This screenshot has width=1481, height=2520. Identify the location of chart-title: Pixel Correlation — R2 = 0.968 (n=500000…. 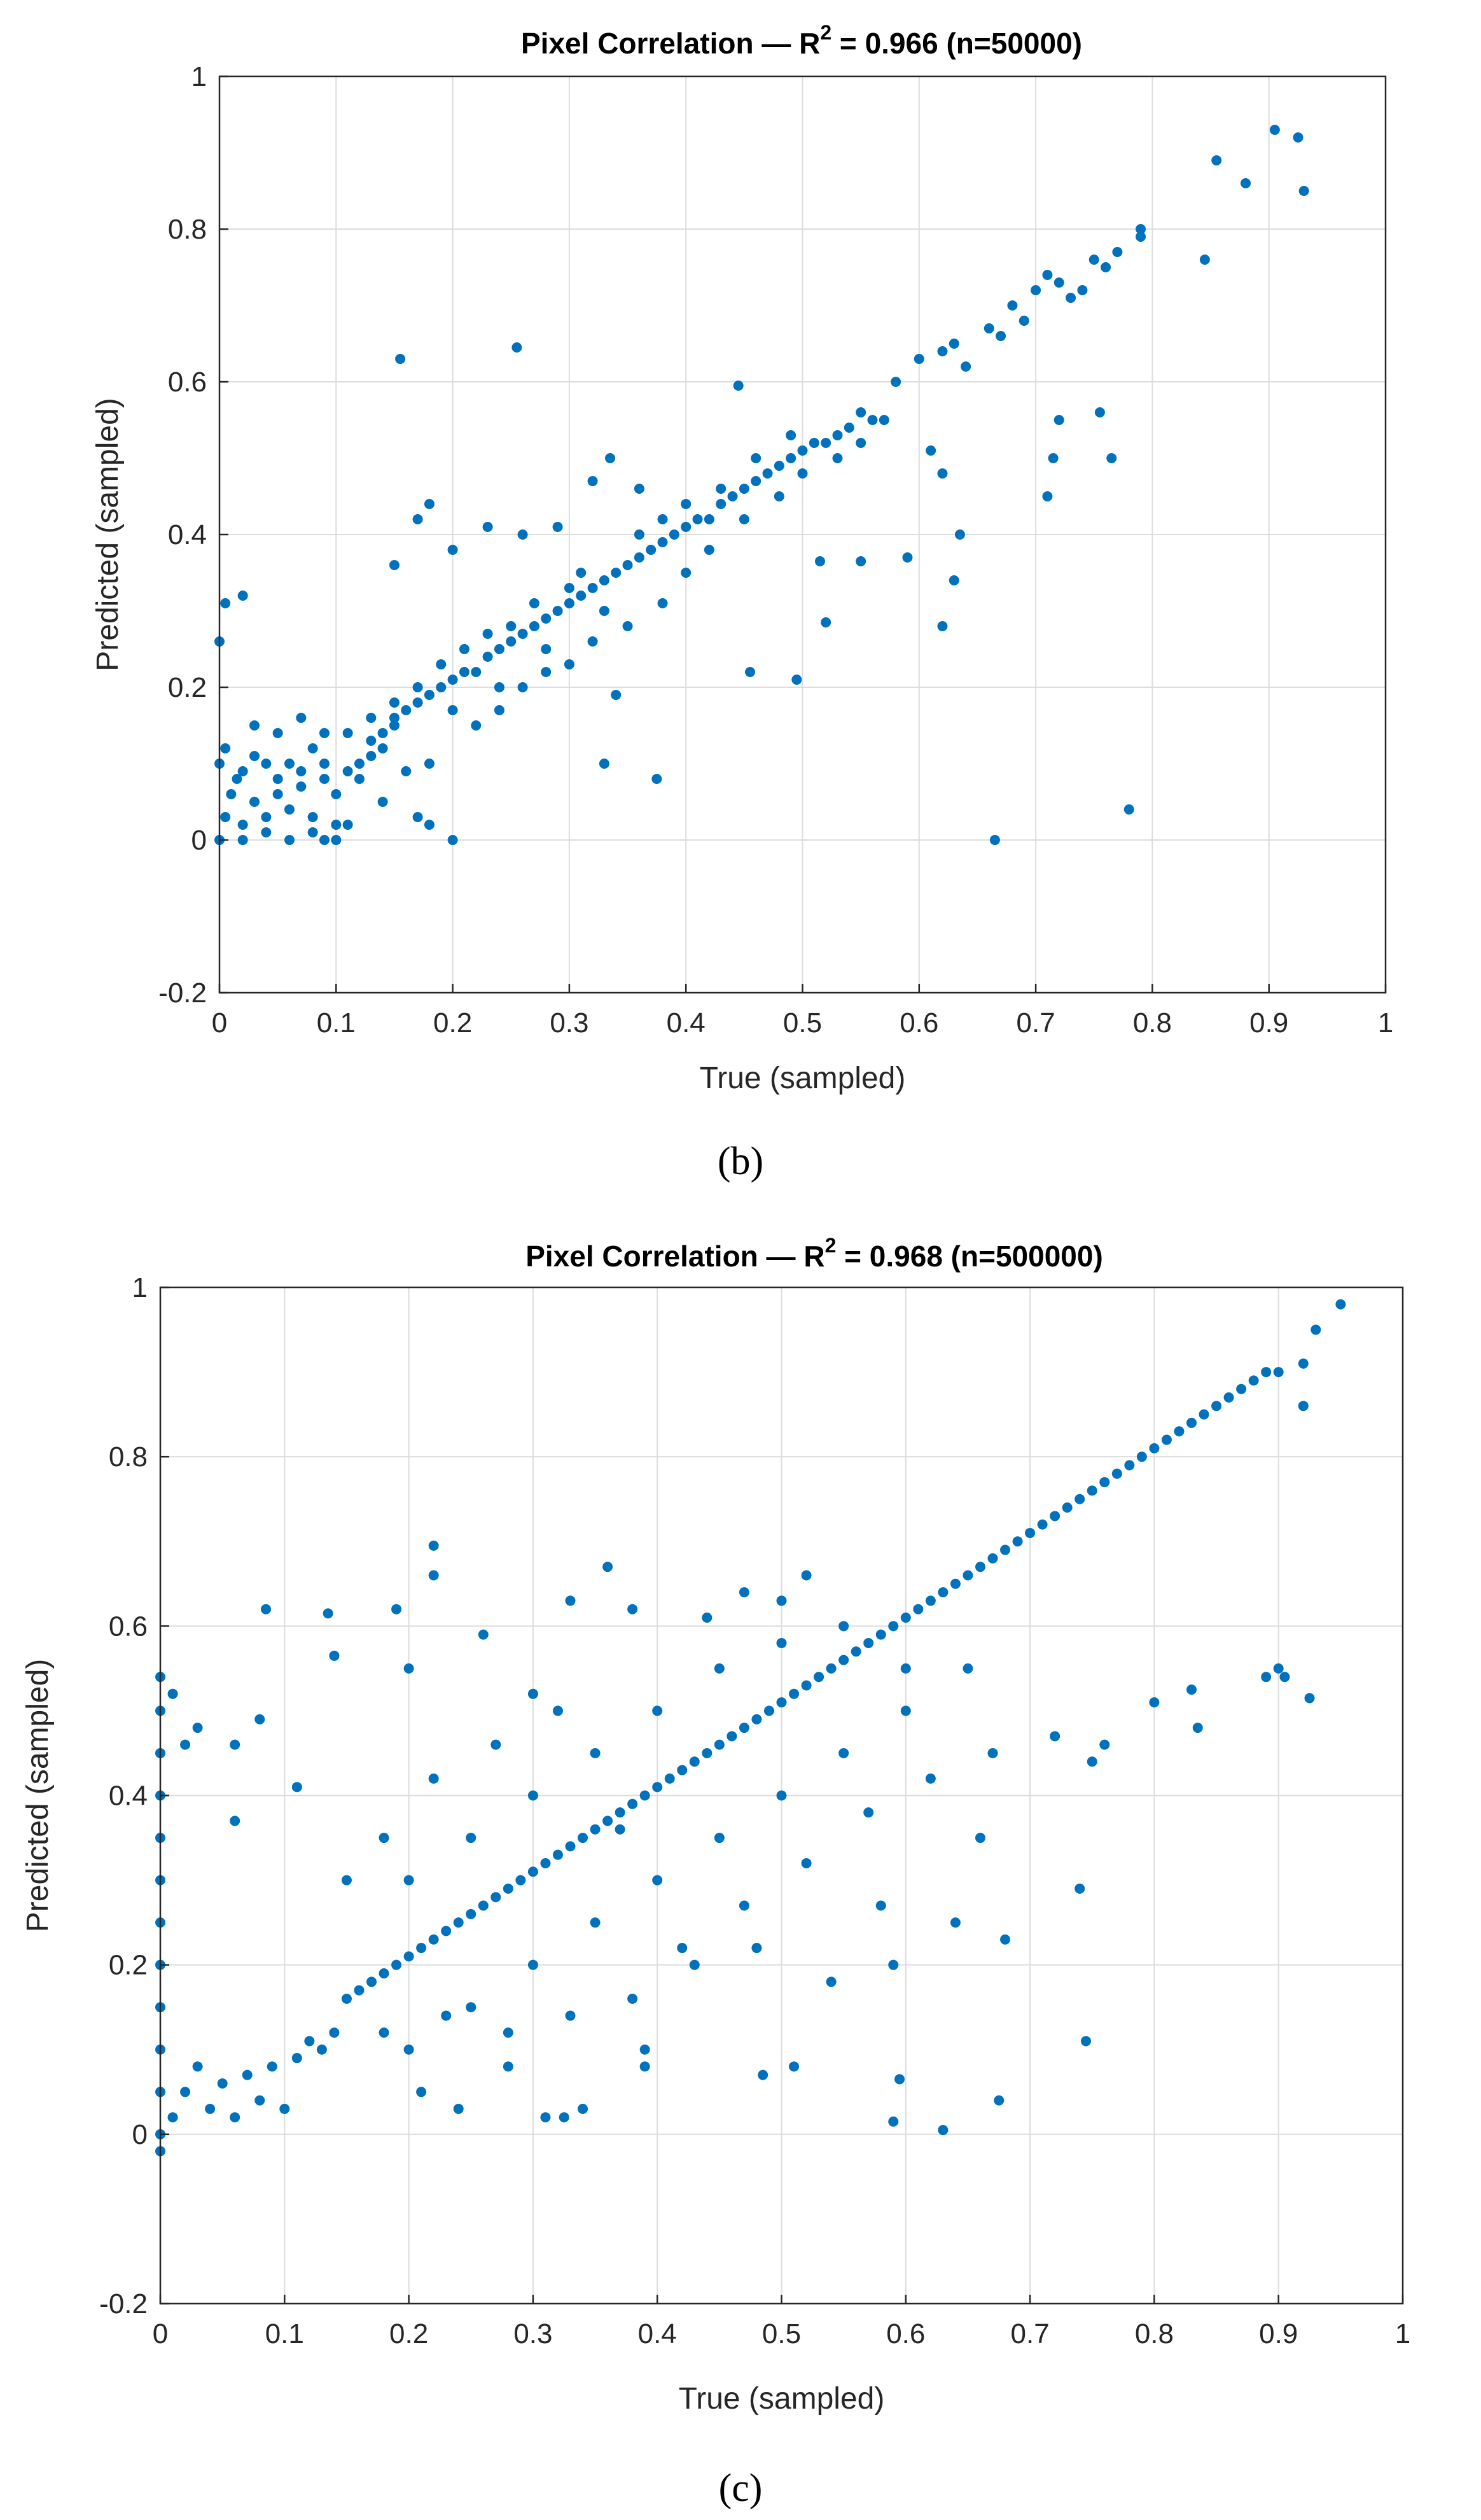
(814, 1253).